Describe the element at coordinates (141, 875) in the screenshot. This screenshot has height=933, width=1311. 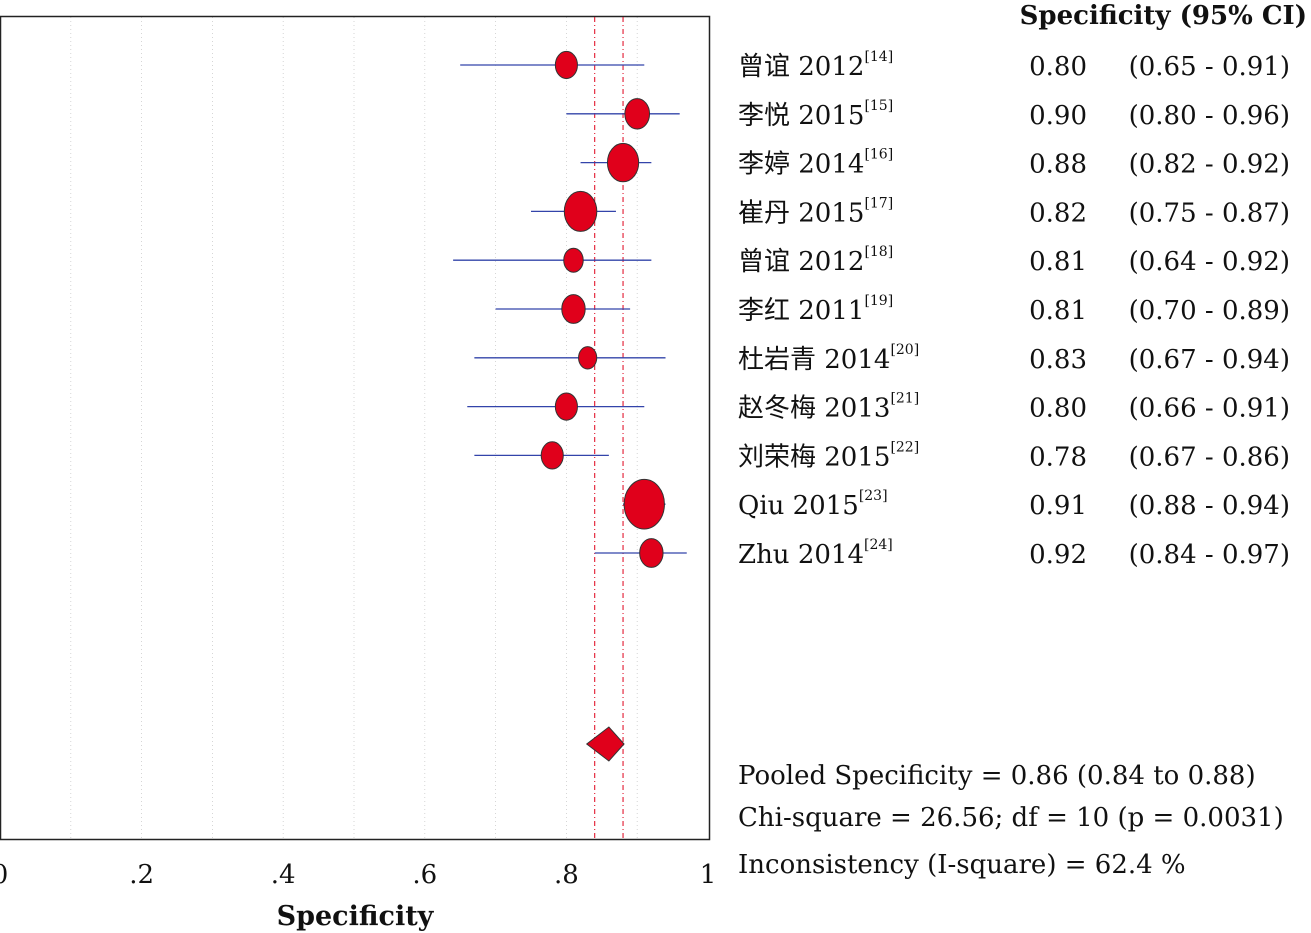
I see `x-tick-label: .2` at that location.